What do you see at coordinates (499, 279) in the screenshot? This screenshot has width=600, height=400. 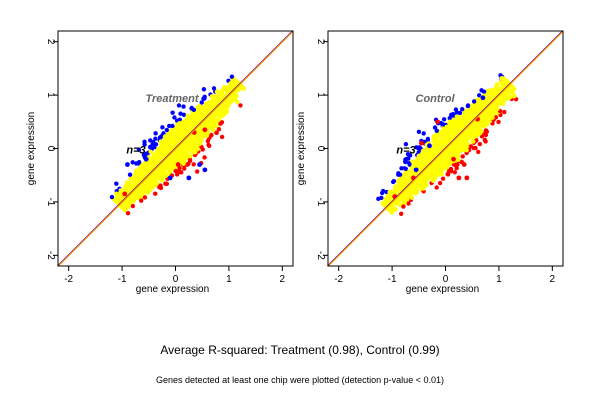 I see `x-tick-label: 1` at bounding box center [499, 279].